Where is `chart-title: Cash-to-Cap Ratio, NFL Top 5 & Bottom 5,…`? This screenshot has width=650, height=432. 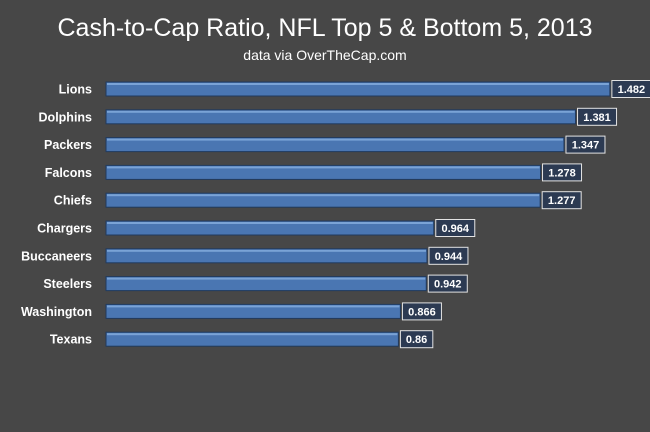 chart-title: Cash-to-Cap Ratio, NFL Top 5 & Bottom 5,… is located at coordinates (325, 28).